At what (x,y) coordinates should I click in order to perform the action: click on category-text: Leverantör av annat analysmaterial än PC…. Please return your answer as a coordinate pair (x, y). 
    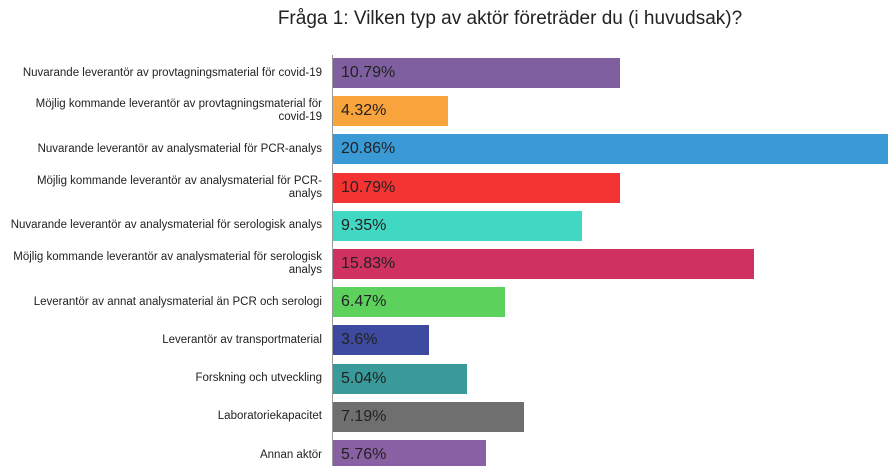
    Looking at the image, I should click on (177, 301).